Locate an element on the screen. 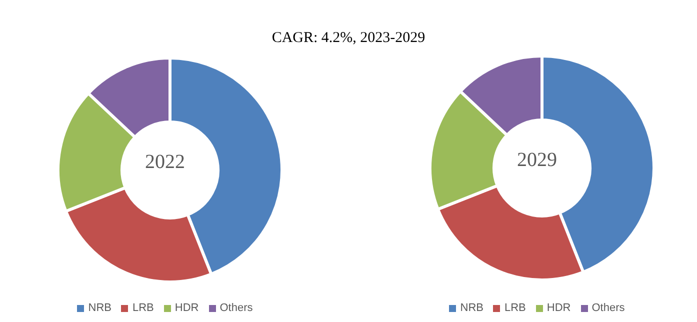 This screenshot has height=322, width=697. text: 2029 is located at coordinates (537, 160).